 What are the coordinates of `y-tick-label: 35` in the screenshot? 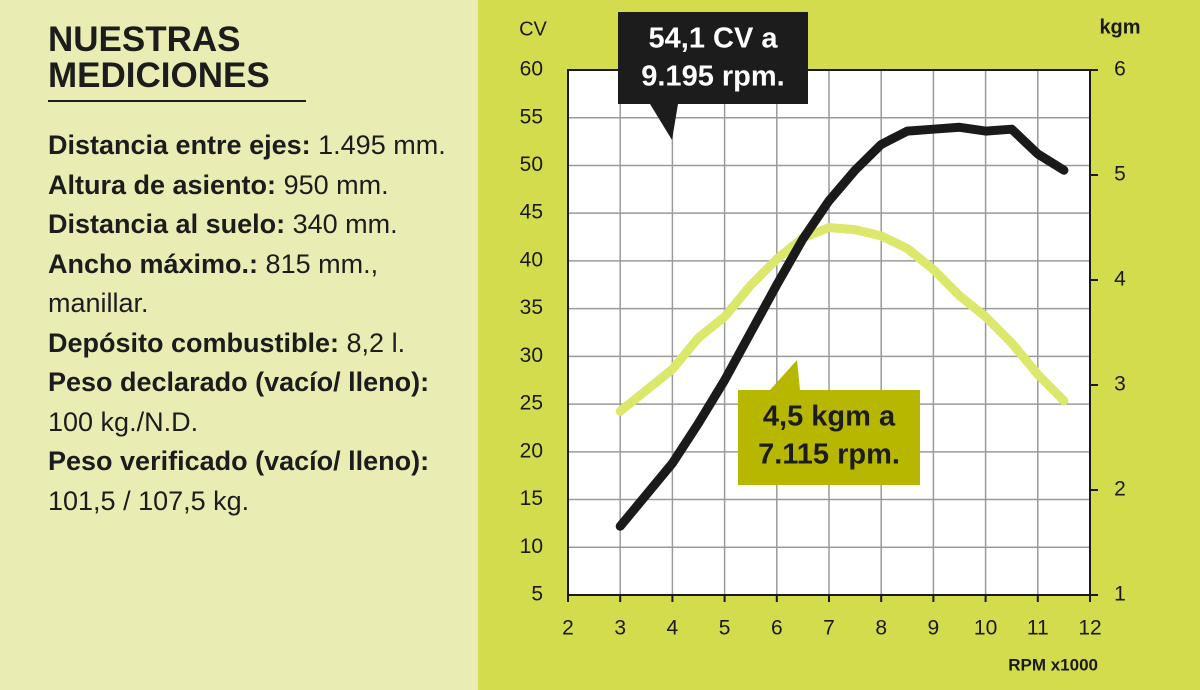 It's located at (531, 307).